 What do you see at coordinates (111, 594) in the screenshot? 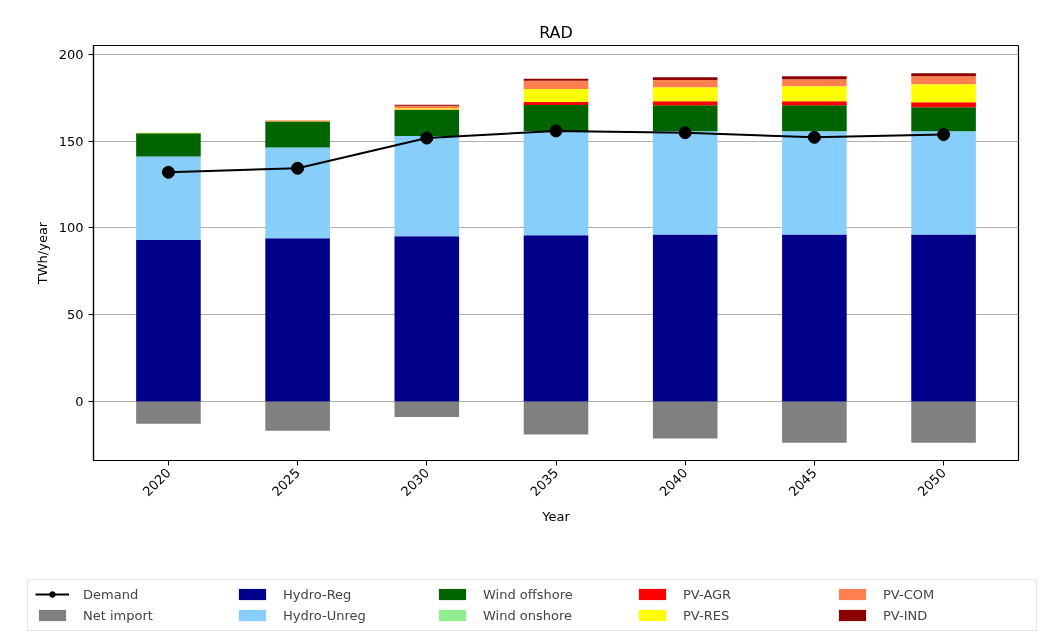
I see `legend-label: Demand` at bounding box center [111, 594].